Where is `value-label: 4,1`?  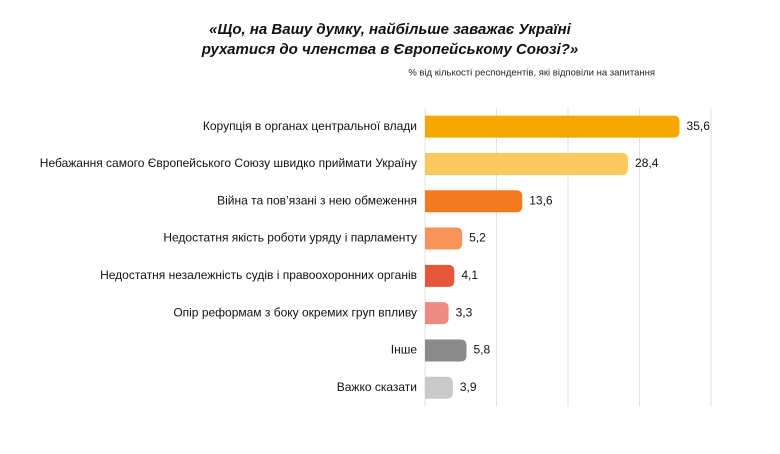 value-label: 4,1 is located at coordinates (469, 275).